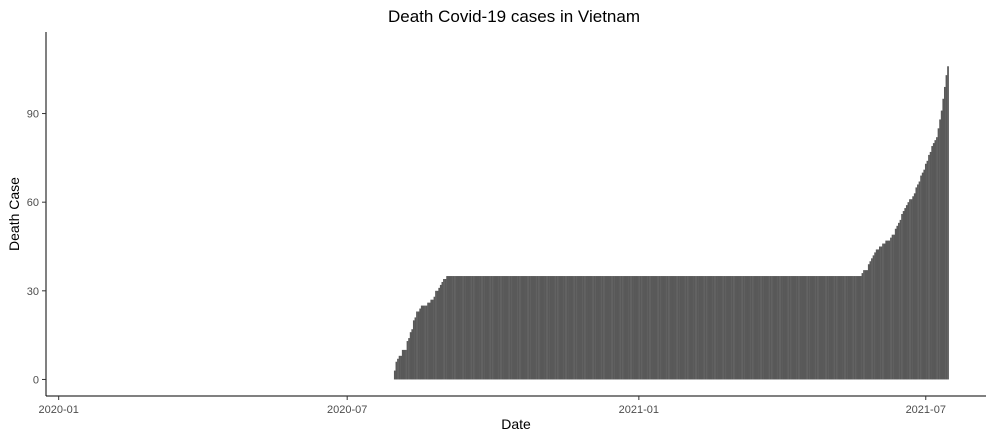 This screenshot has height=439, width=992. Describe the element at coordinates (516, 424) in the screenshot. I see `x-axis-title: Date` at that location.